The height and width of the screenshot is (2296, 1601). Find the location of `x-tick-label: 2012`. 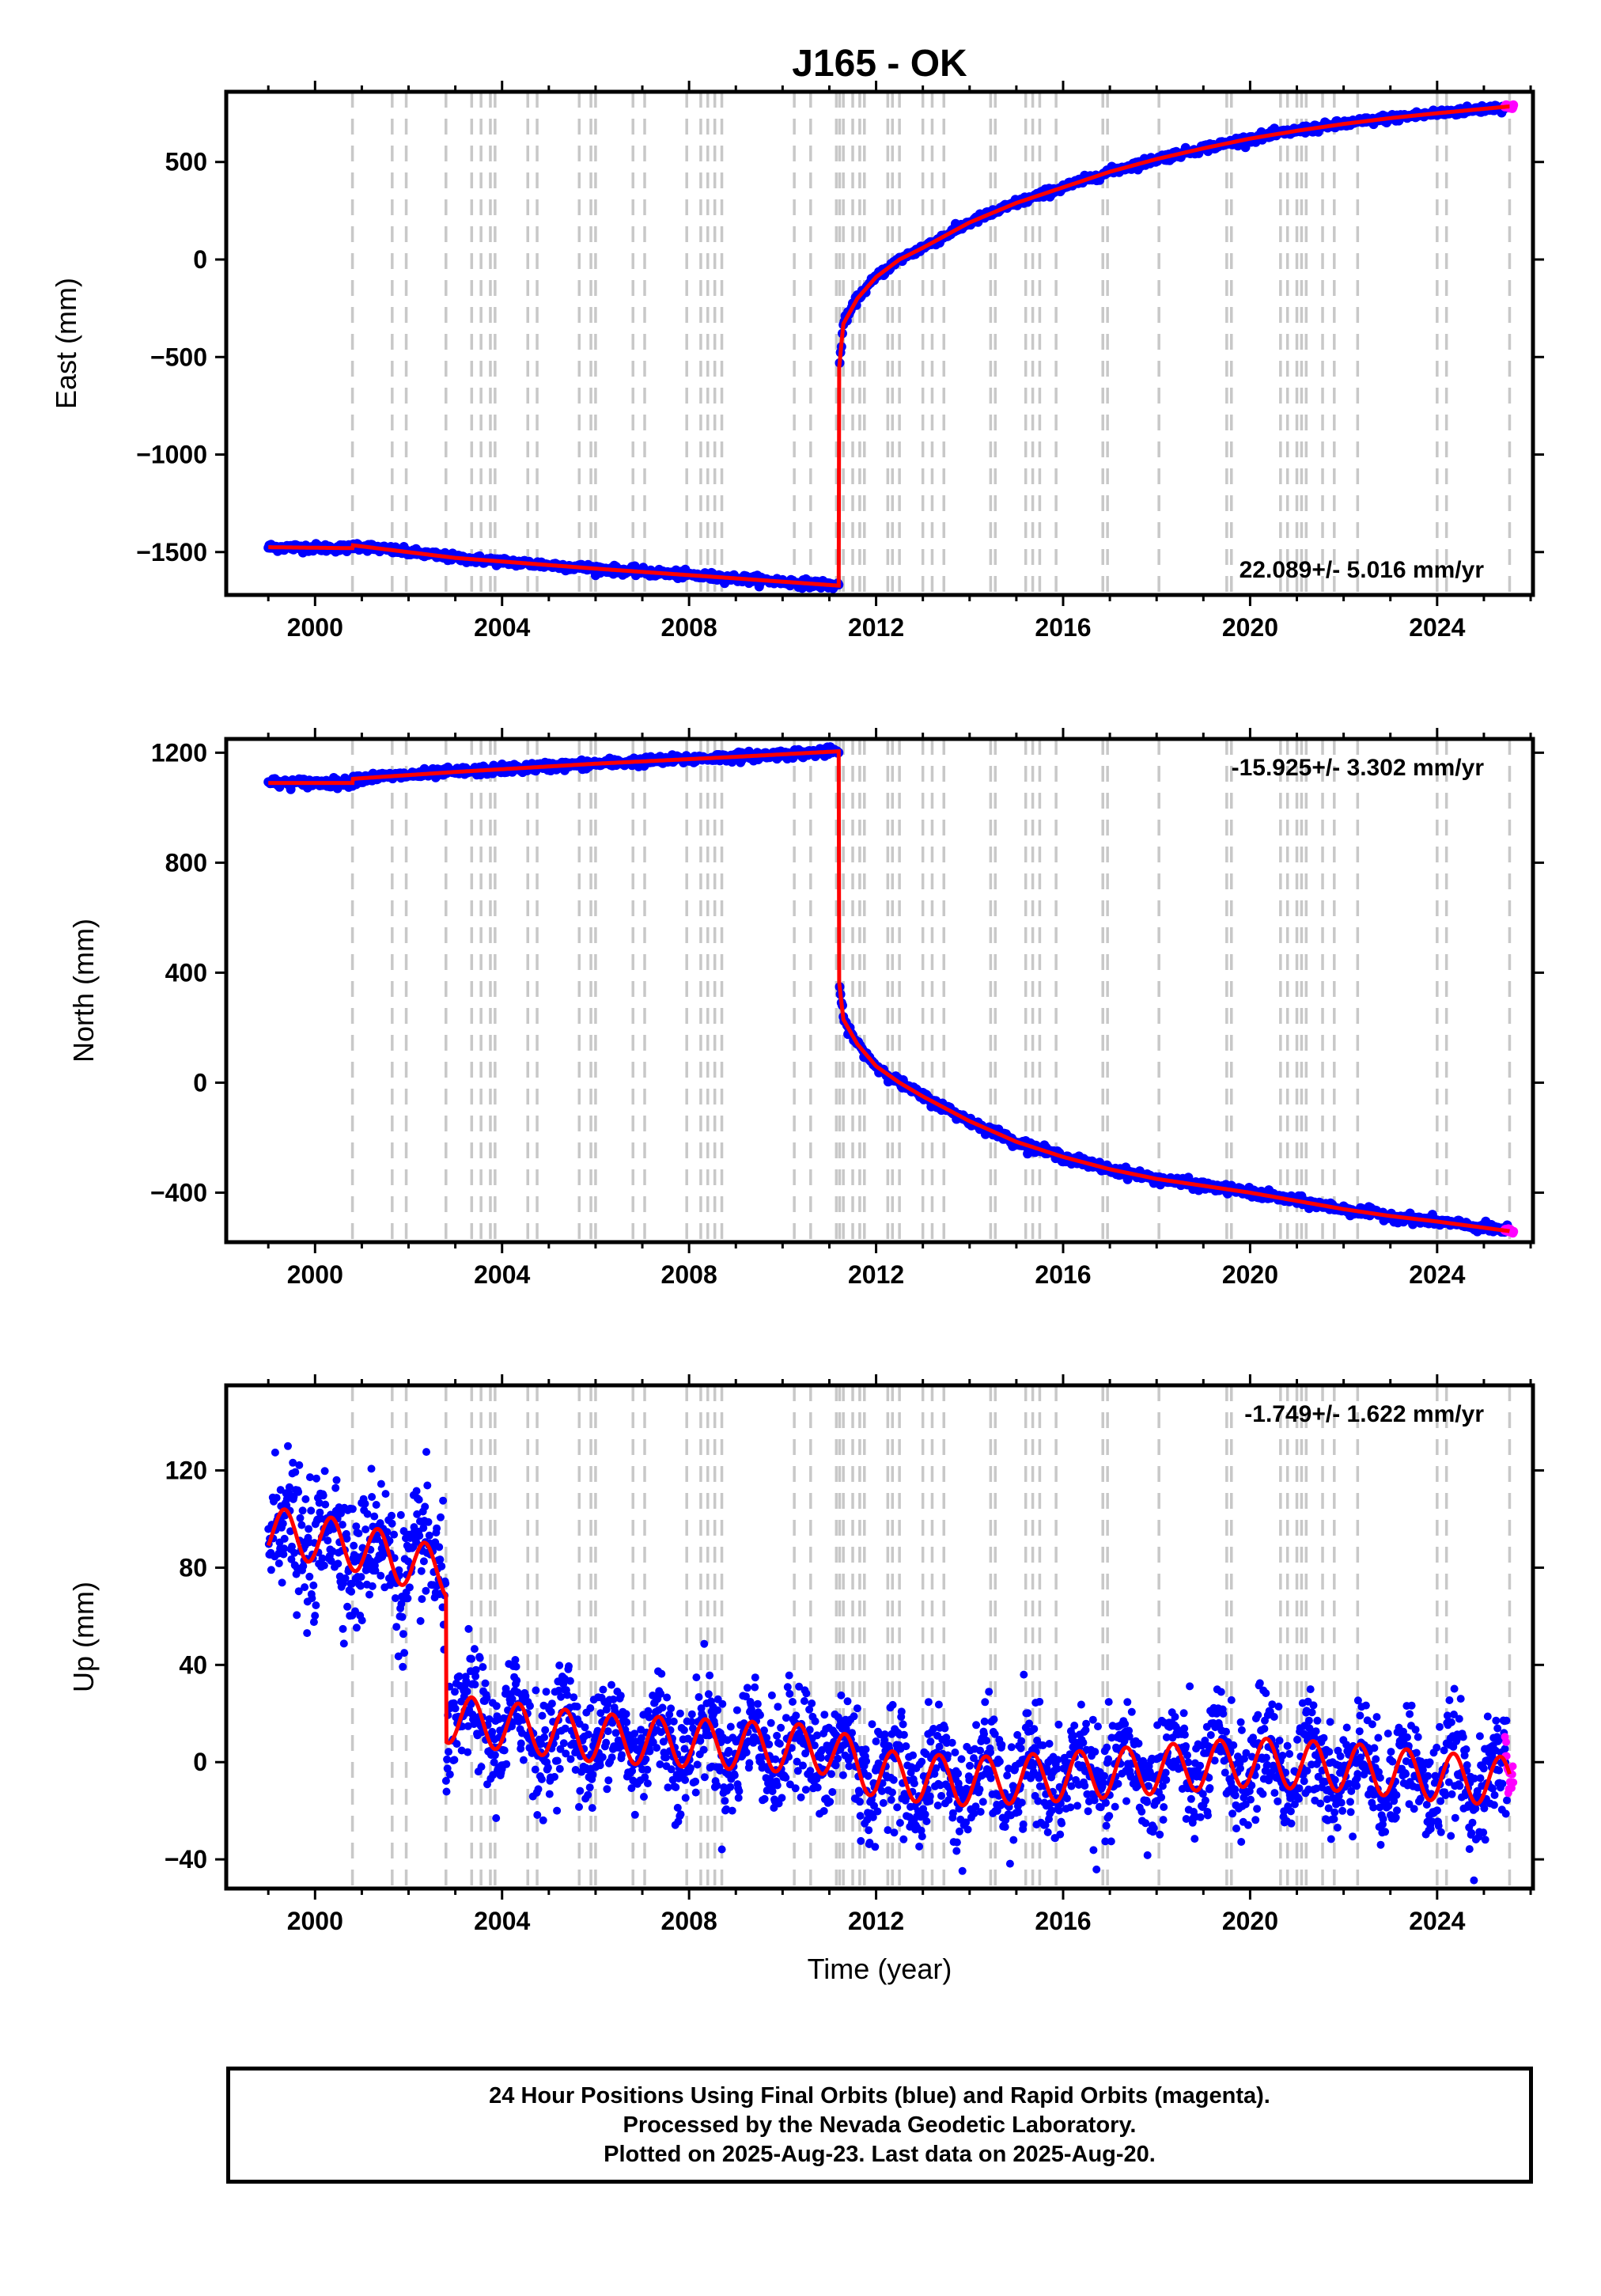

x-tick-label: 2012 is located at coordinates (876, 627).